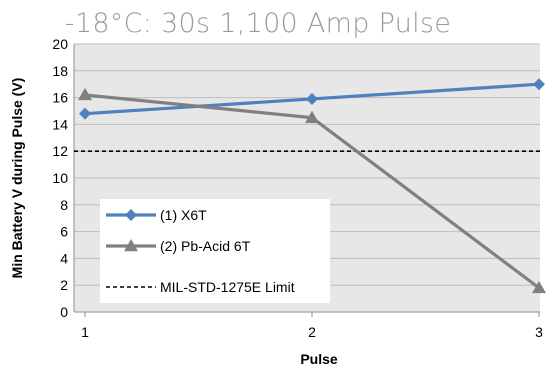  I want to click on y-tick-label: 20, so click(60, 44).